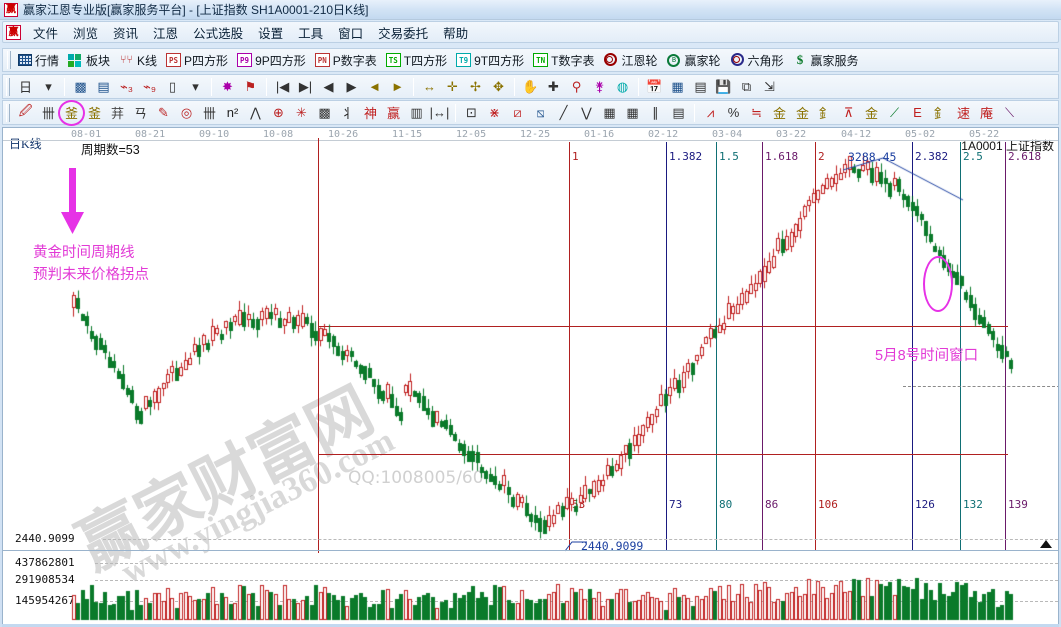  What do you see at coordinates (328, 86) in the screenshot?
I see `prev-icon: ◀` at bounding box center [328, 86].